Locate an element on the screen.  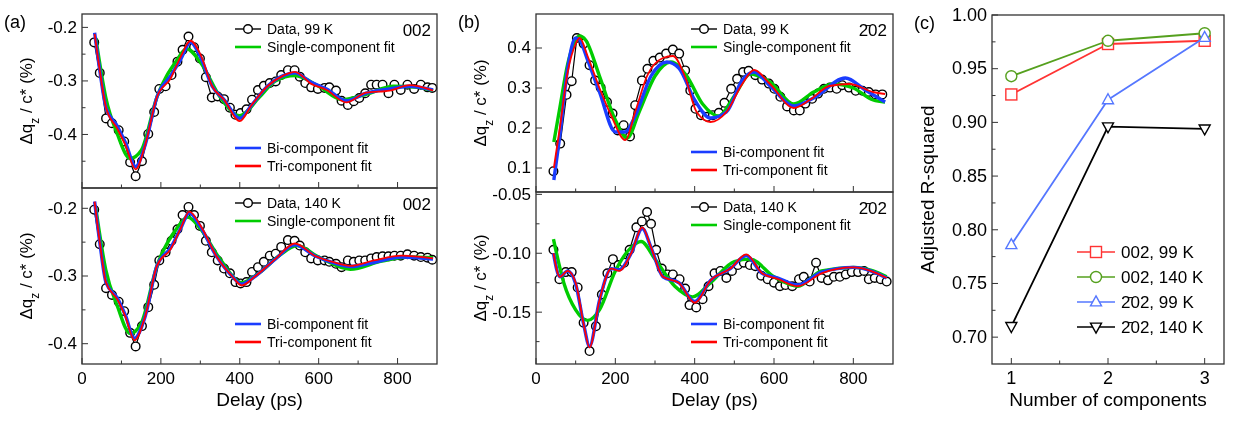
x-axis-title: Number of components is located at coordinates (1108, 399).